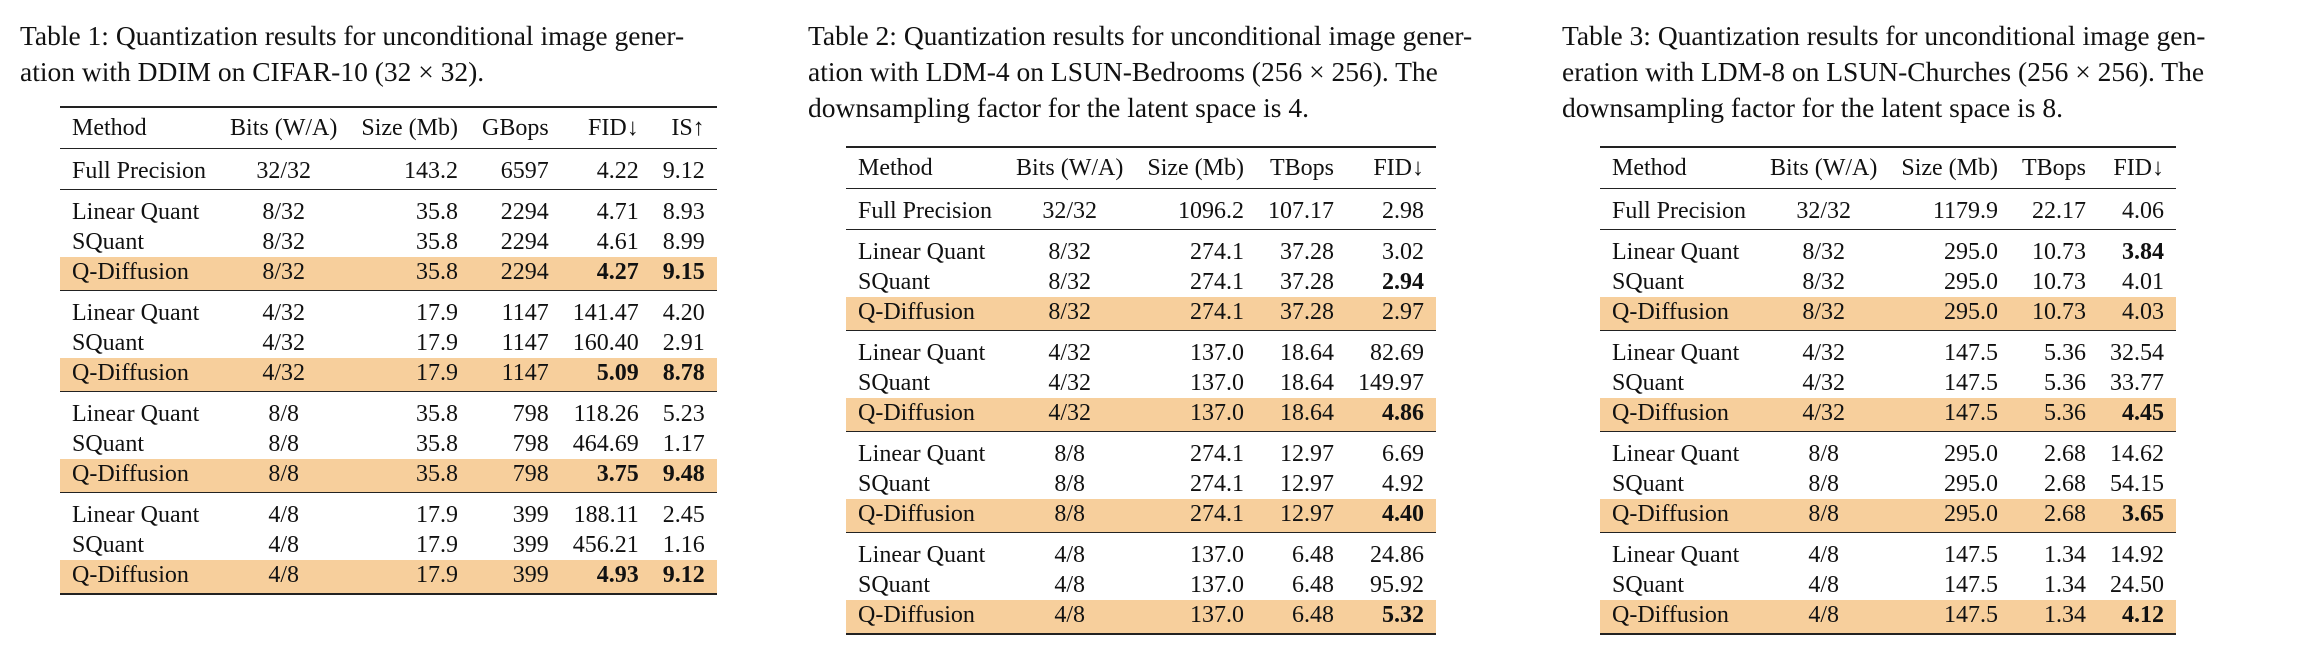  Describe the element at coordinates (388, 128) in the screenshot. I see `header-row: Method Bits (W/A) Size (Mb) GBops FID↓ IS↑` at that location.